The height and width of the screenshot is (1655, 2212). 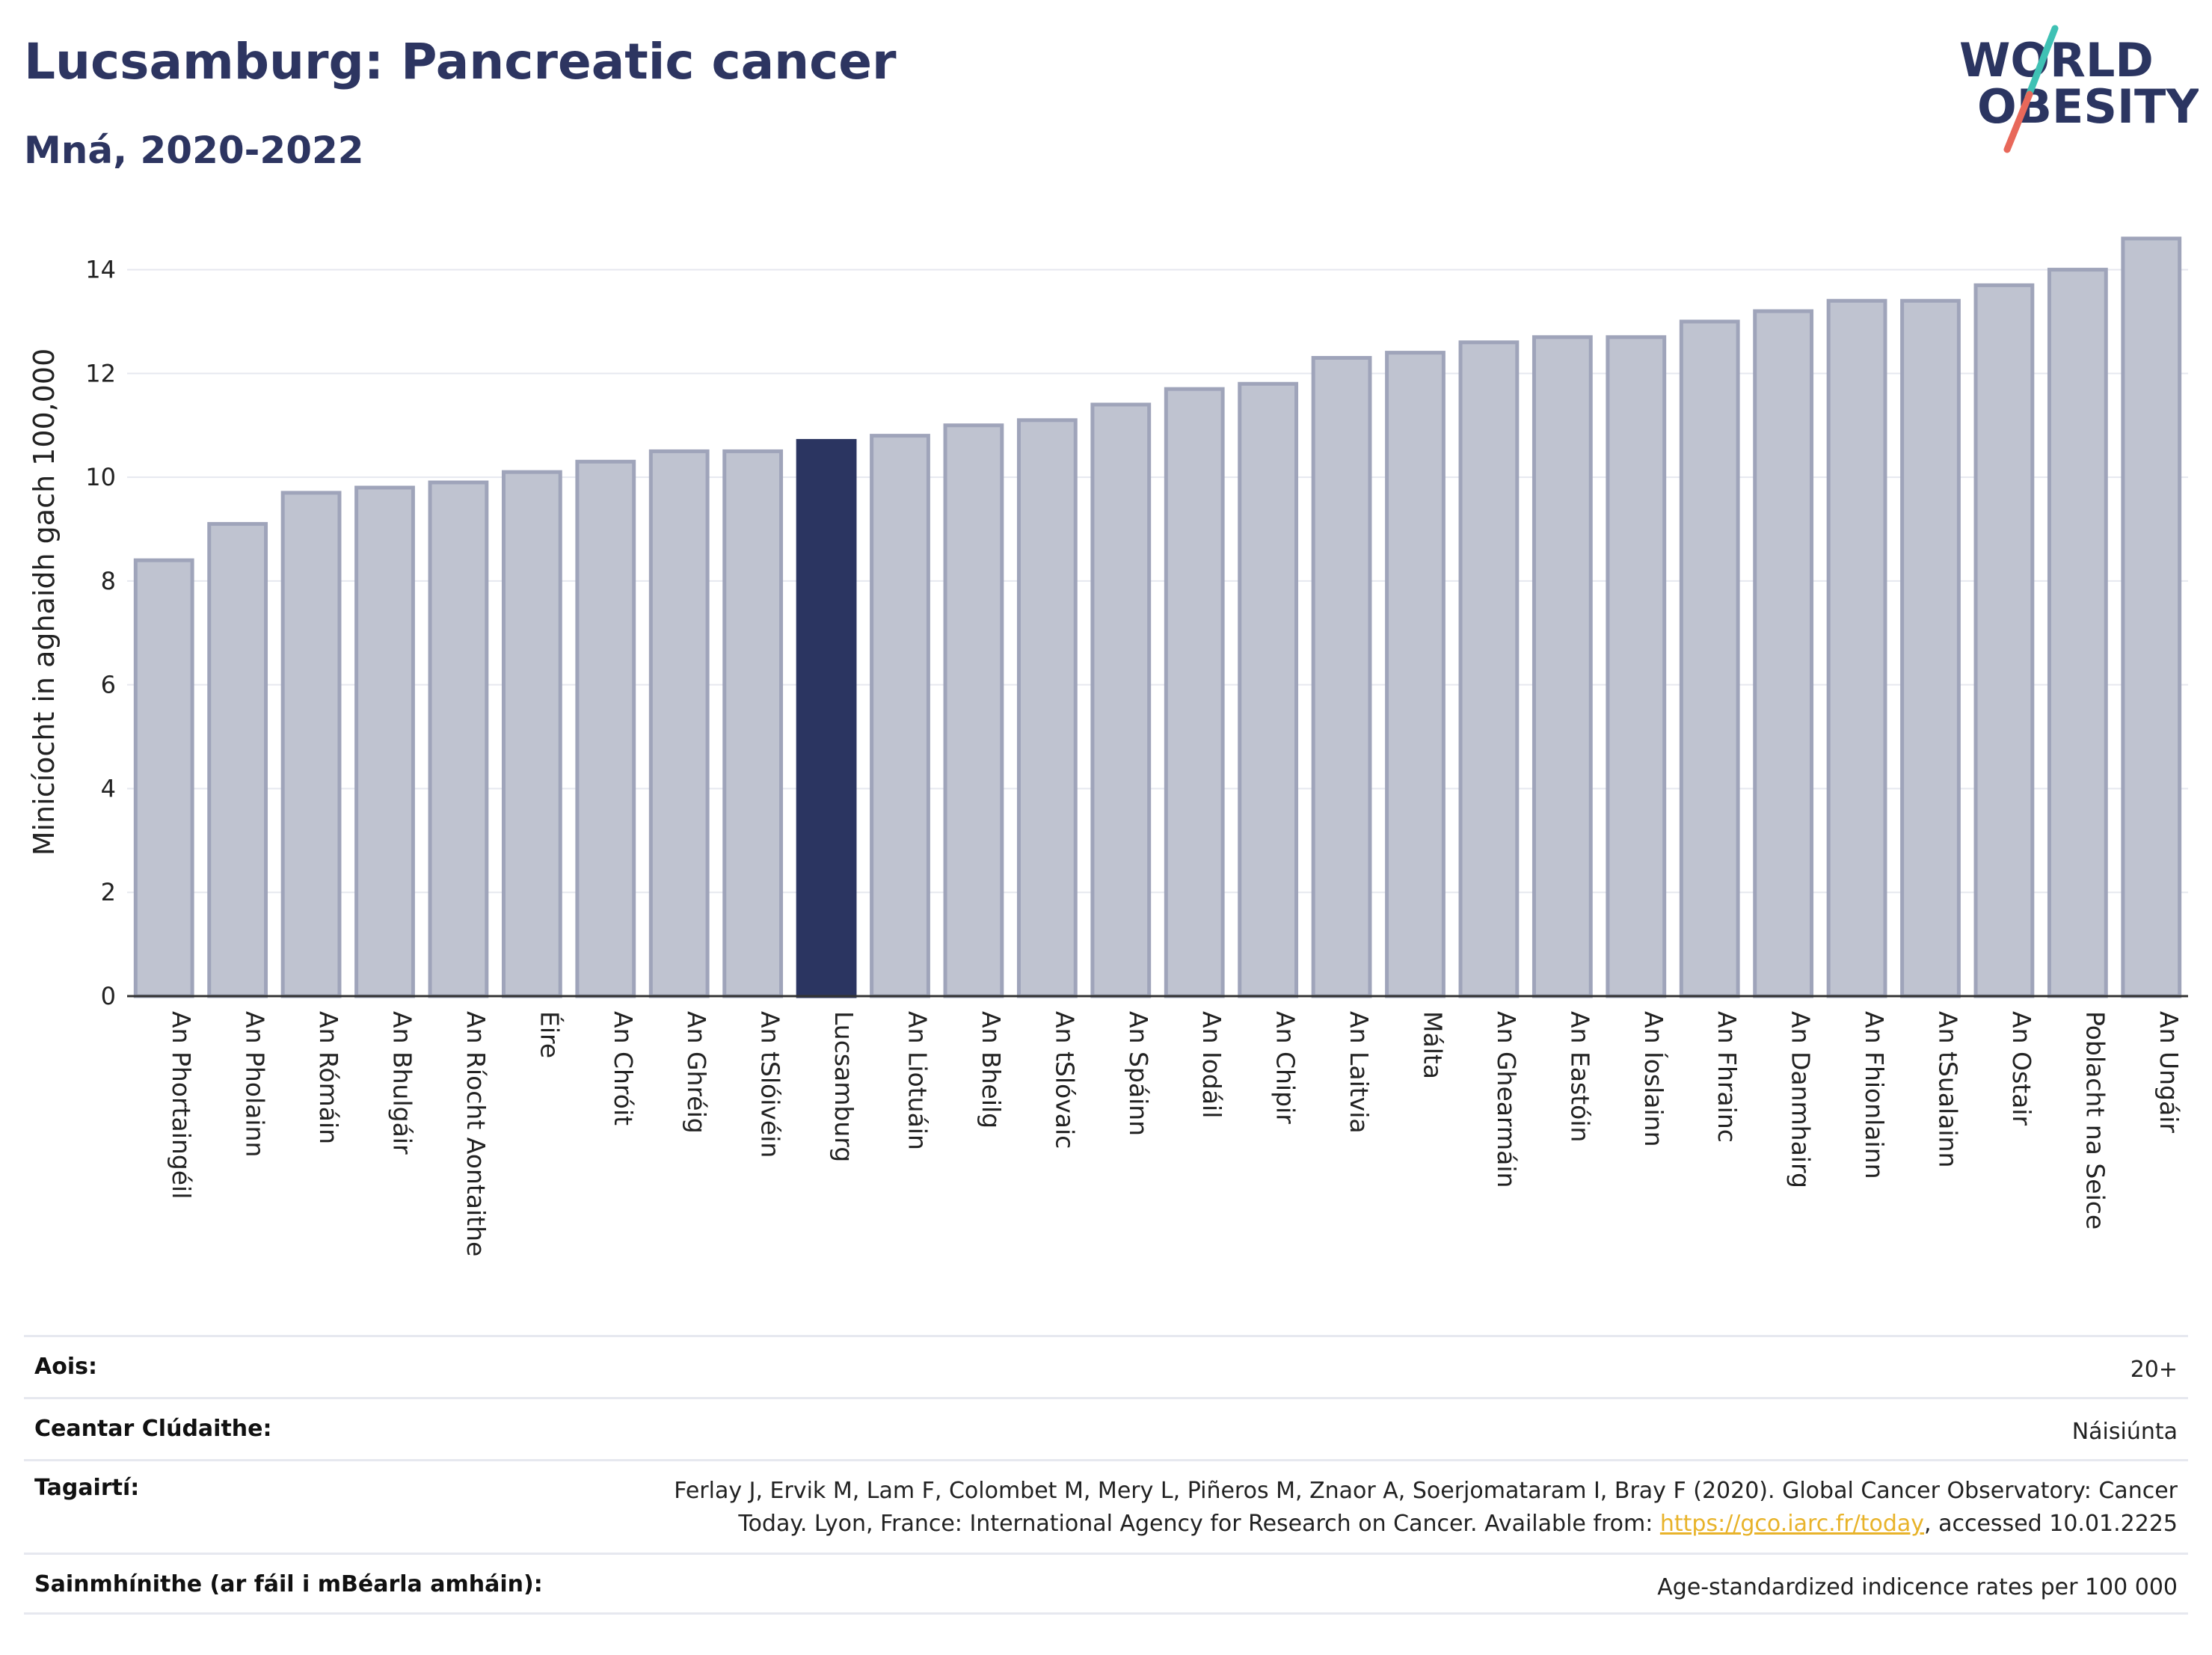 I want to click on x-tick-label: Lucsamburg, so click(x=843, y=1086).